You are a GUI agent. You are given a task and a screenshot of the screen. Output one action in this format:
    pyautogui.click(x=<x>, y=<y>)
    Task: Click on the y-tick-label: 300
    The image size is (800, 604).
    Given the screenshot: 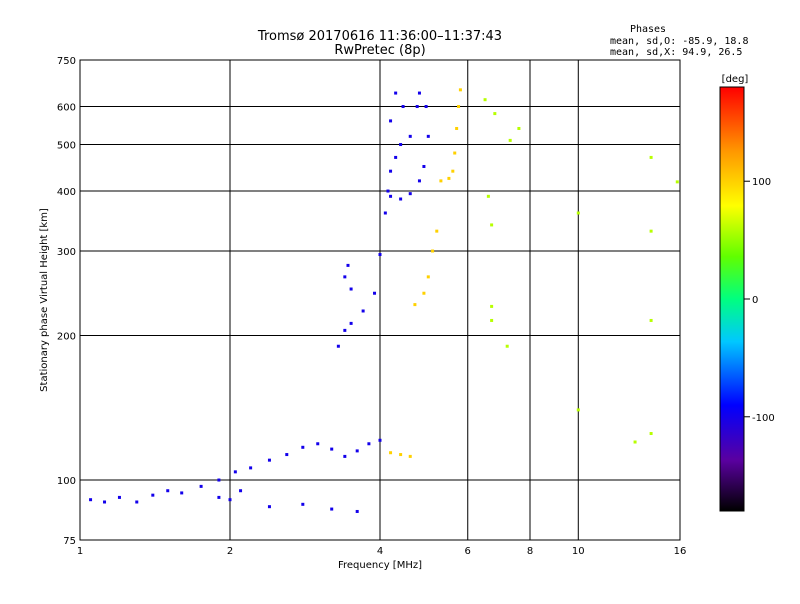 What is the action you would take?
    pyautogui.click(x=66, y=252)
    